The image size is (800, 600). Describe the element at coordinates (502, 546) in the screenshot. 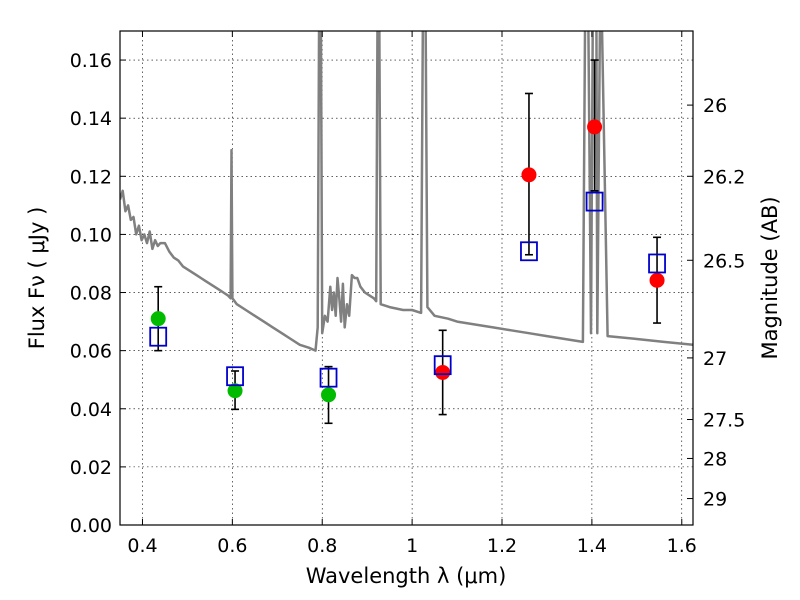

I see `x-tick-label: 1.2` at that location.